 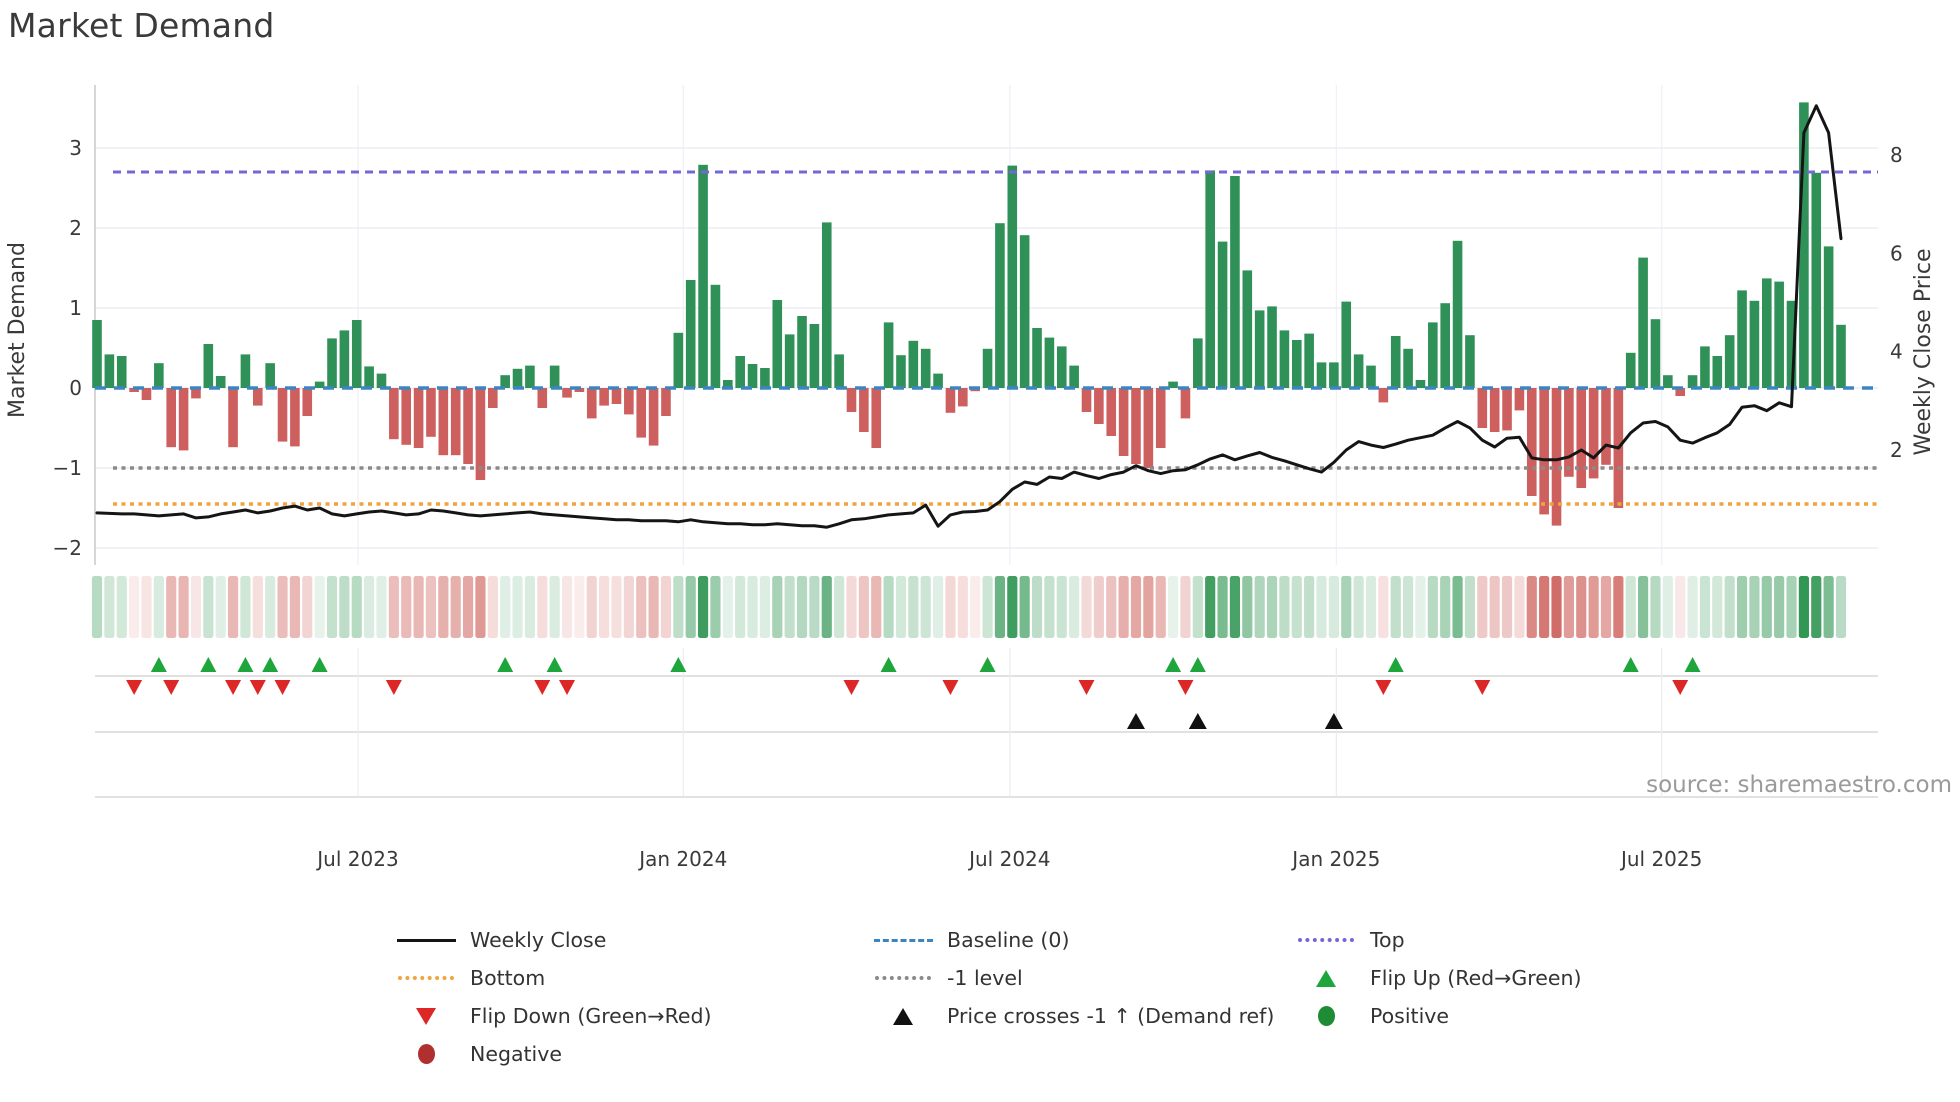 I want to click on demand-tick-label: 0, so click(x=75, y=388).